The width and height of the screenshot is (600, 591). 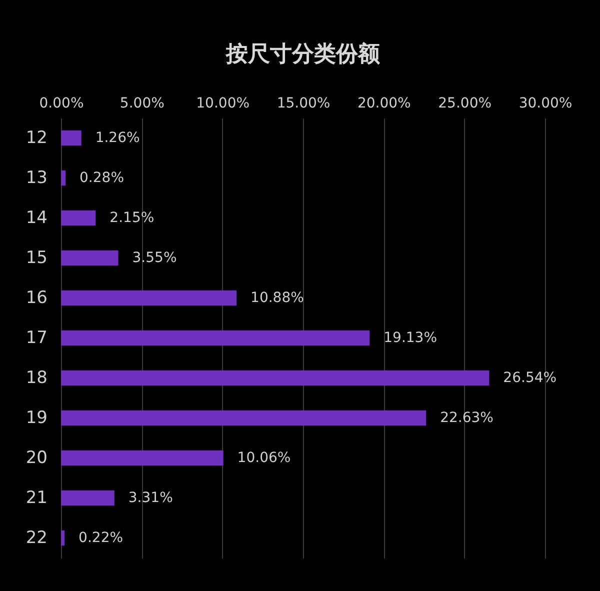 What do you see at coordinates (37, 338) in the screenshot?
I see `y-tick-label: 17` at bounding box center [37, 338].